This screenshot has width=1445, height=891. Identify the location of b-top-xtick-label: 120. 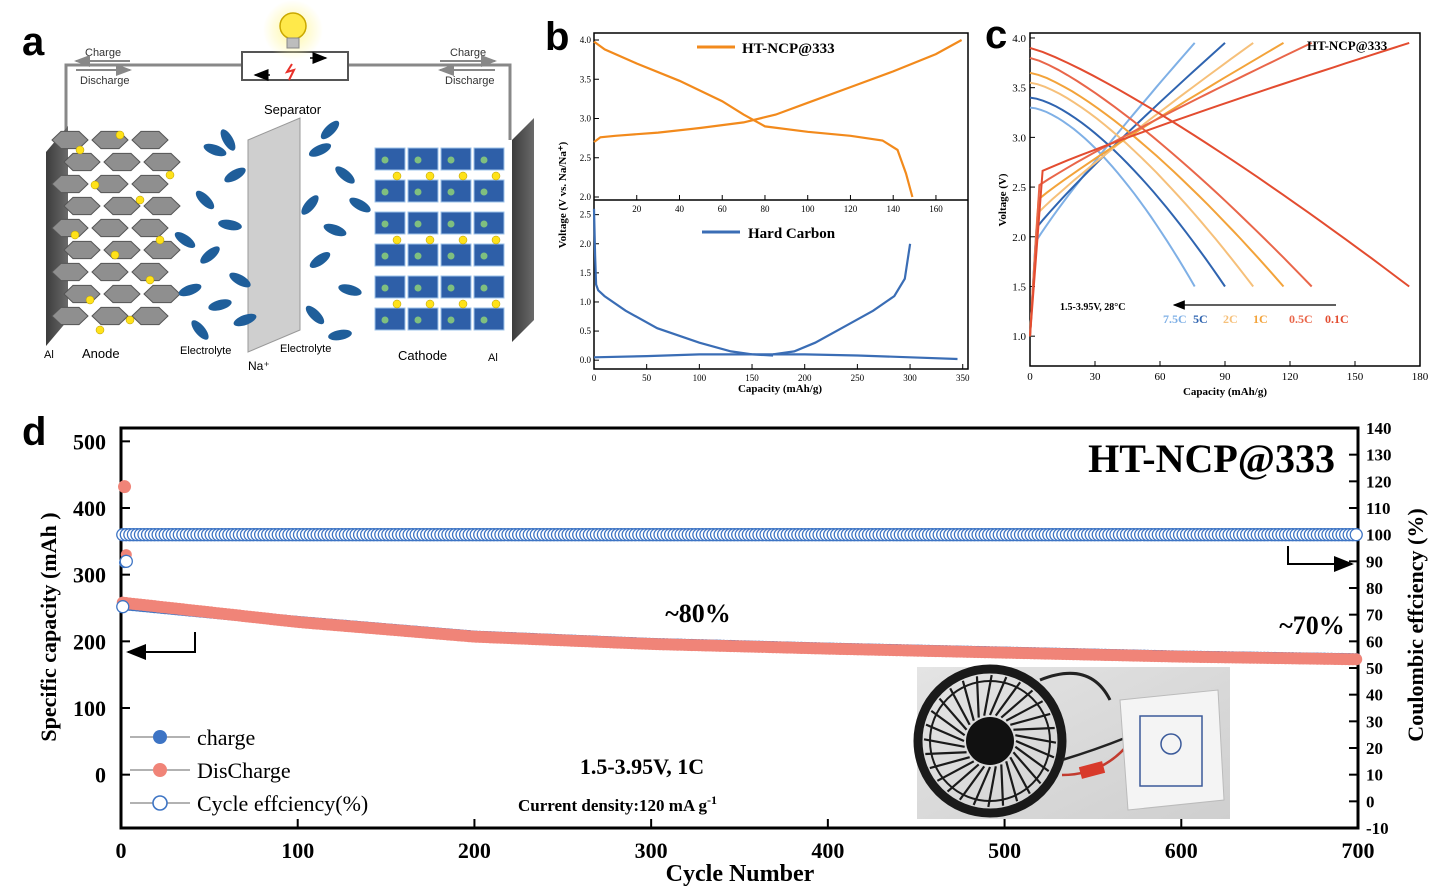
(851, 209).